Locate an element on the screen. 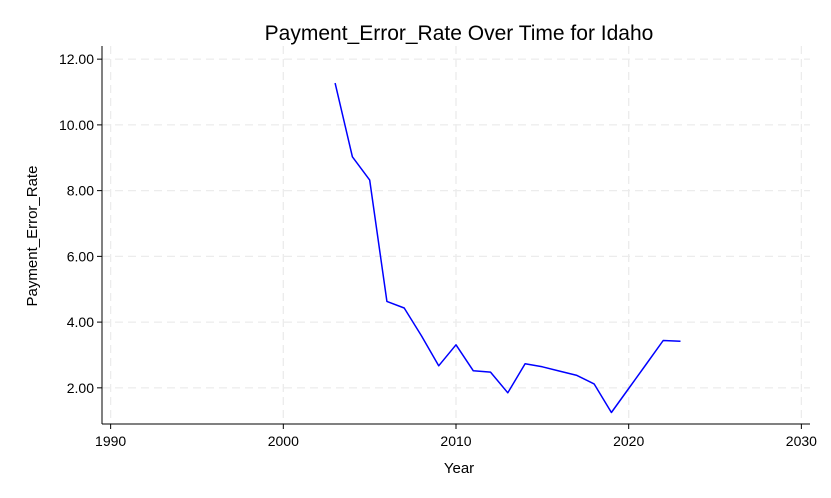 This screenshot has width=831, height=498. y-axis-title: Payment_Error_Rate is located at coordinates (32, 236).